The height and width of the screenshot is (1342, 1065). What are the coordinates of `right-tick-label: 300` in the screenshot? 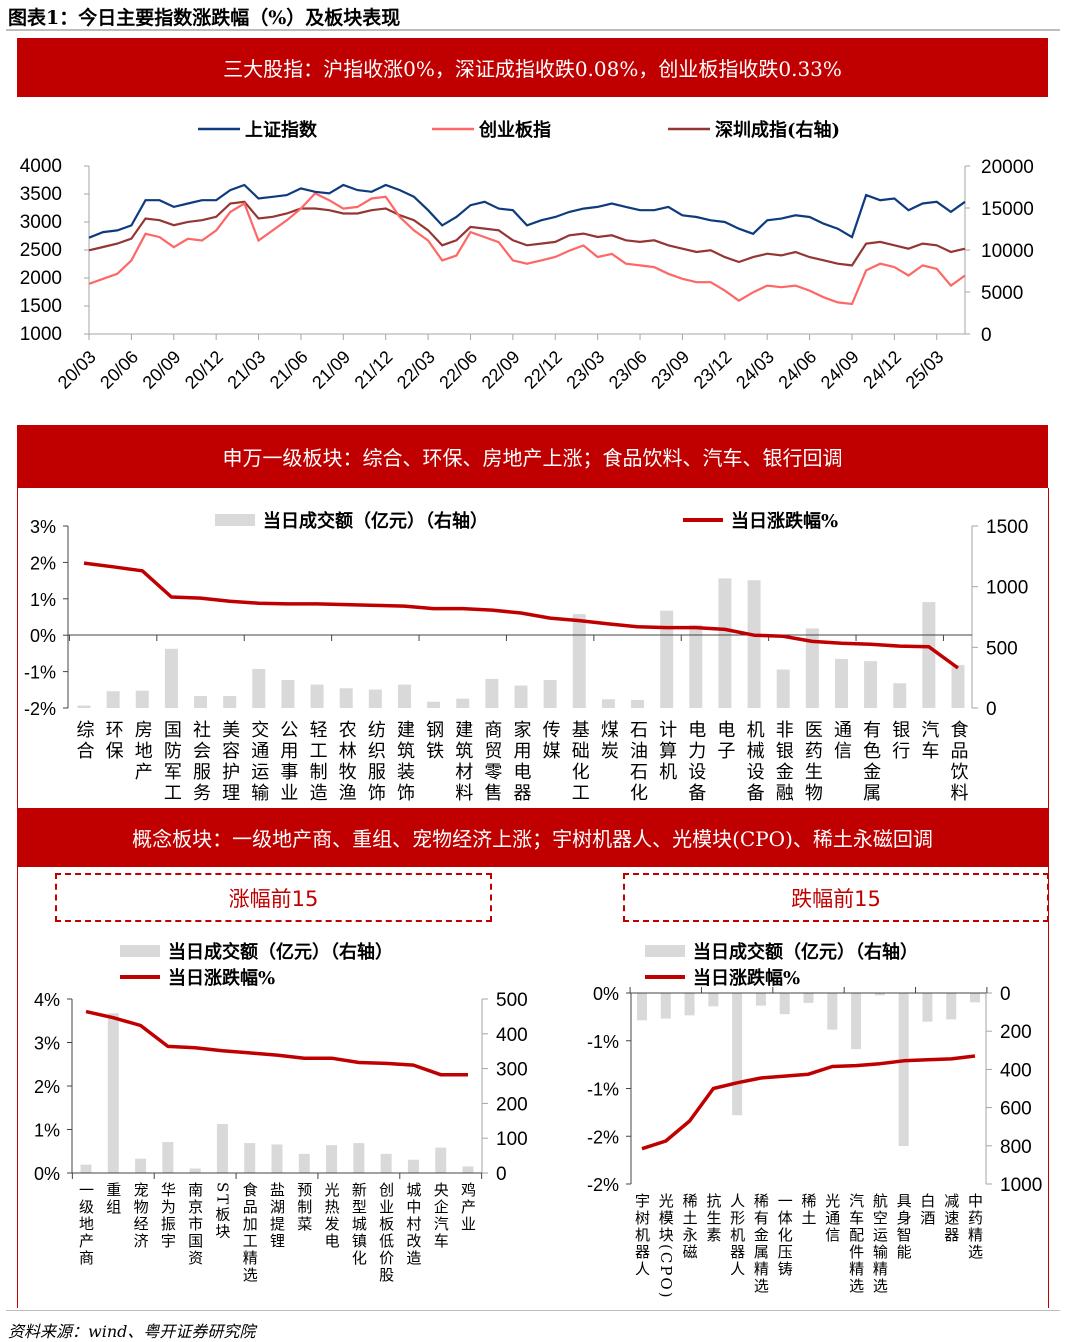 It's located at (512, 1070).